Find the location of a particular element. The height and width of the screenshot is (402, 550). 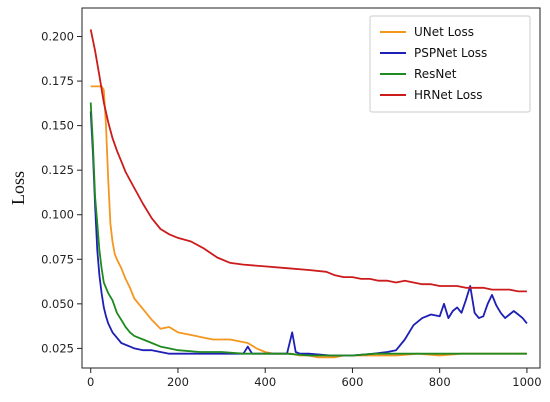

legend-label-pspnet-loss: PSPNet Loss is located at coordinates (450, 53).